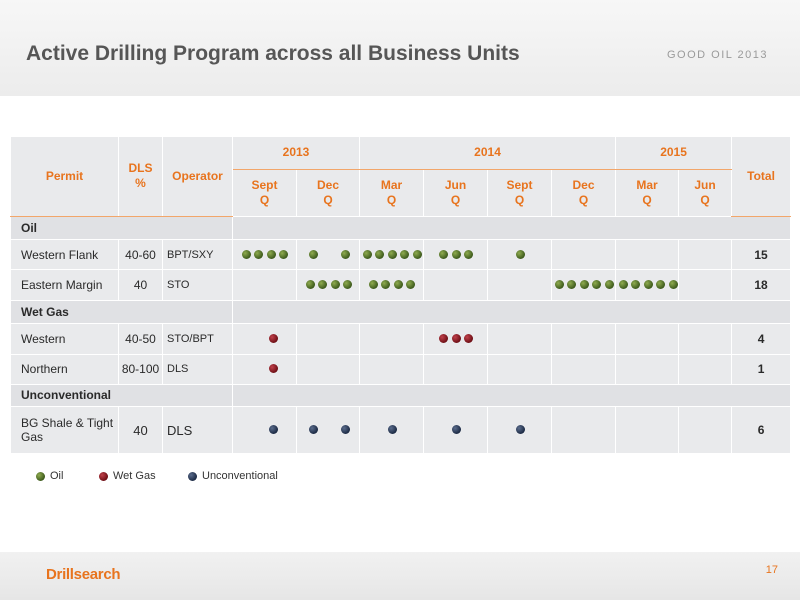 This screenshot has width=800, height=600. Describe the element at coordinates (705, 192) in the screenshot. I see `header-quarter: Jun Q` at that location.